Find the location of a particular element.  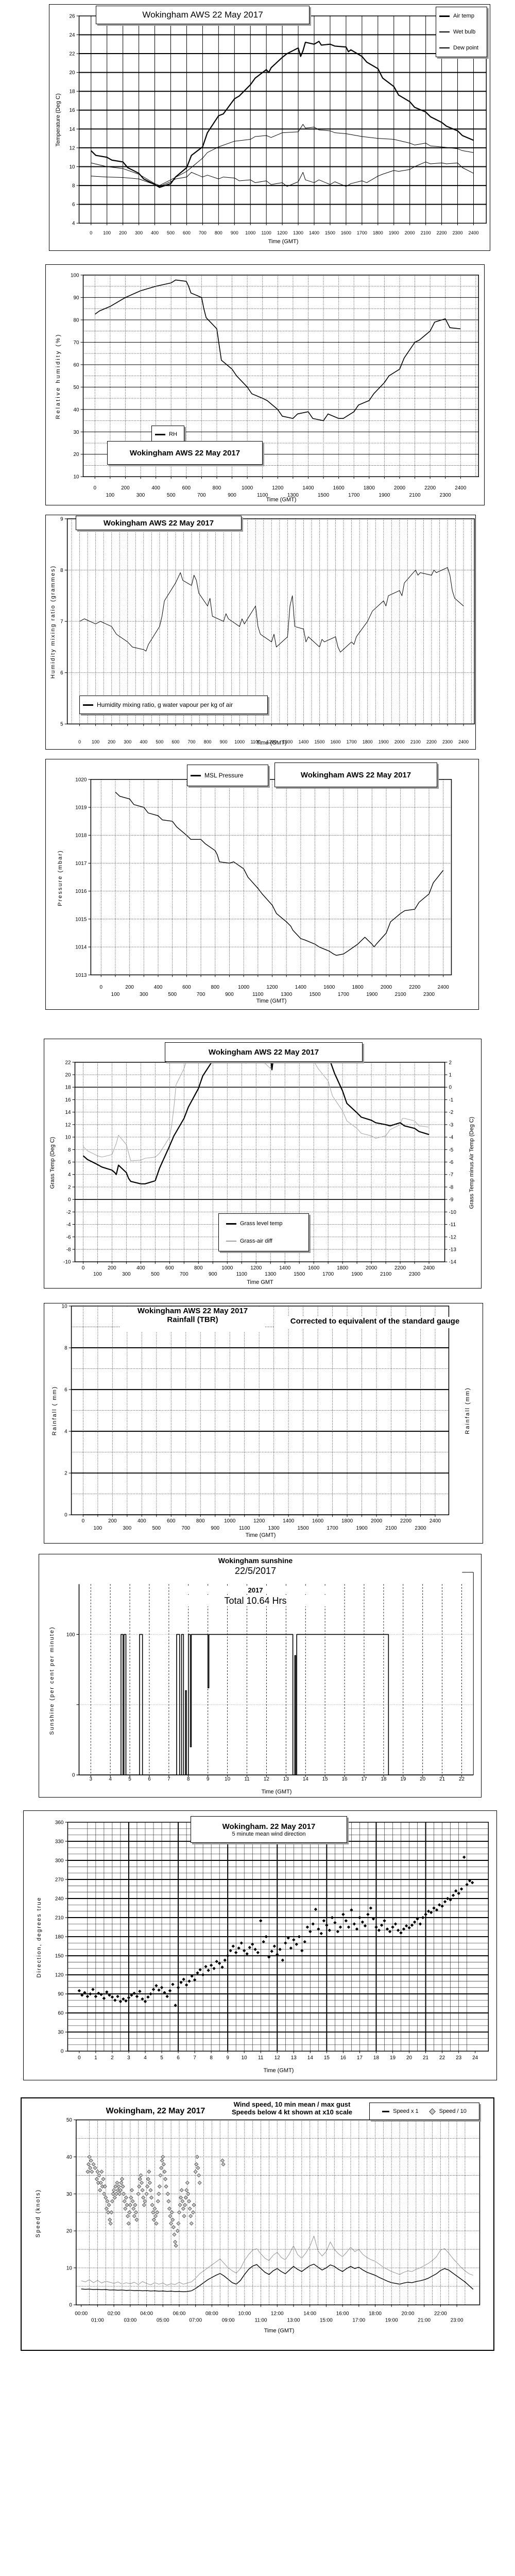

svg-text: 23 is located at coordinates (459, 2058).